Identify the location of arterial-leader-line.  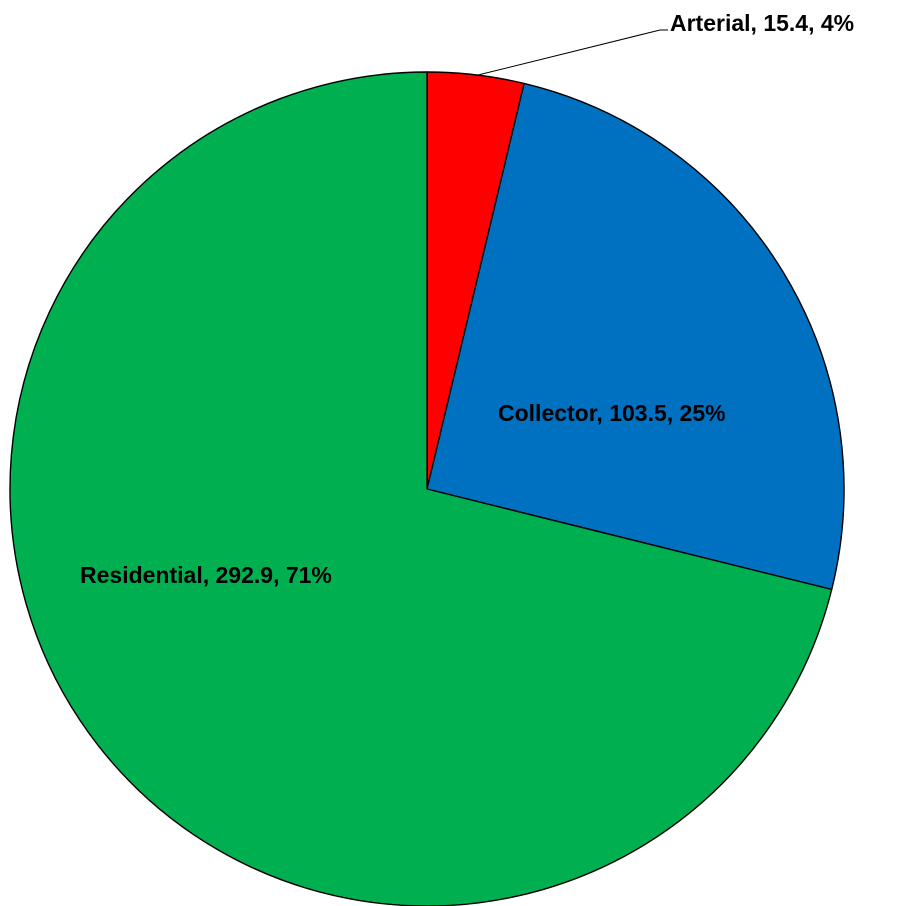
(572, 52).